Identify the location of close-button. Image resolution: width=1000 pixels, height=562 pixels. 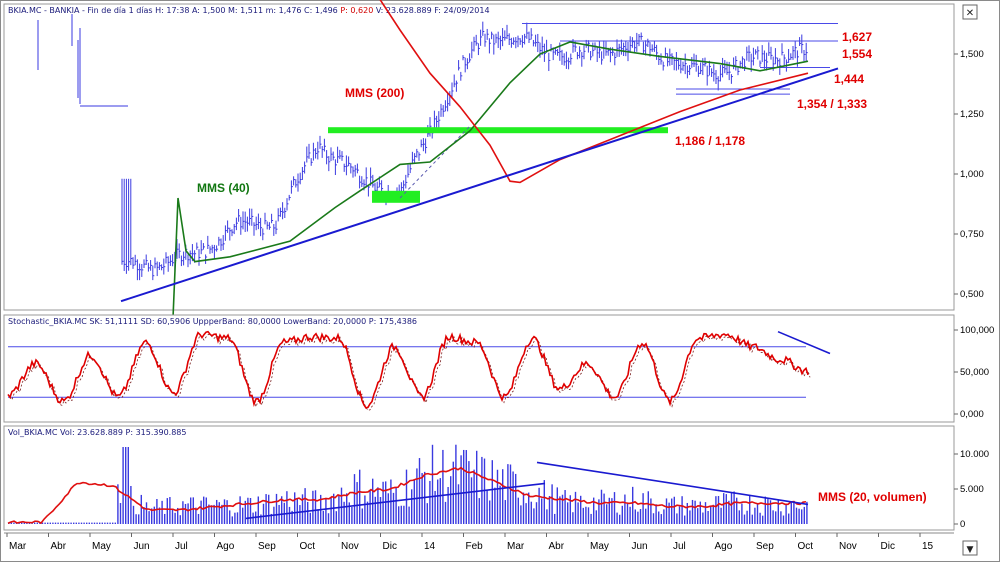
(970, 12).